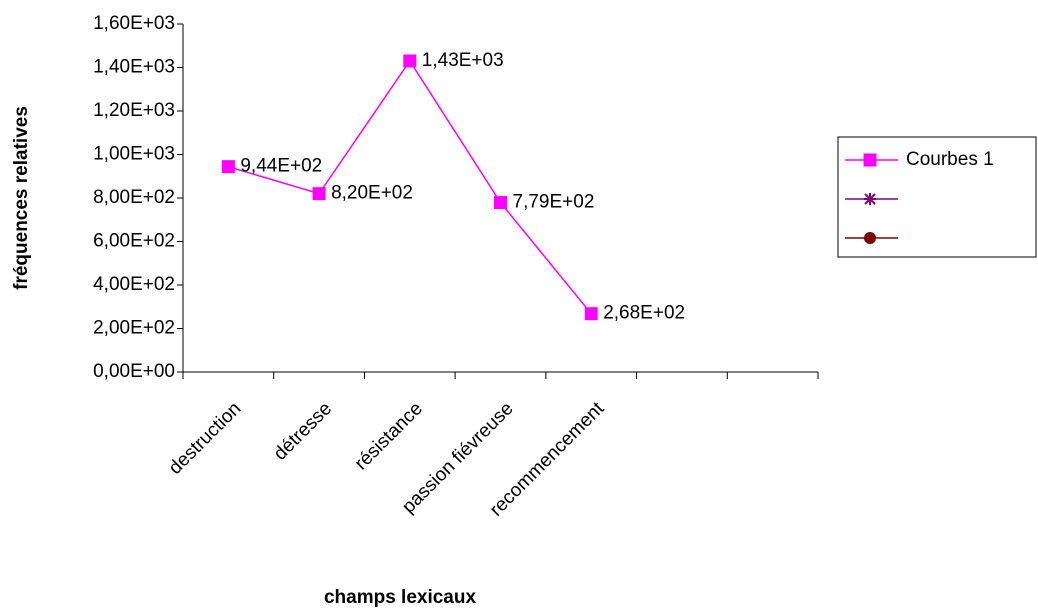 This screenshot has height=614, width=1038. I want to click on y-tick-label: 8,00E+02, so click(134, 197).